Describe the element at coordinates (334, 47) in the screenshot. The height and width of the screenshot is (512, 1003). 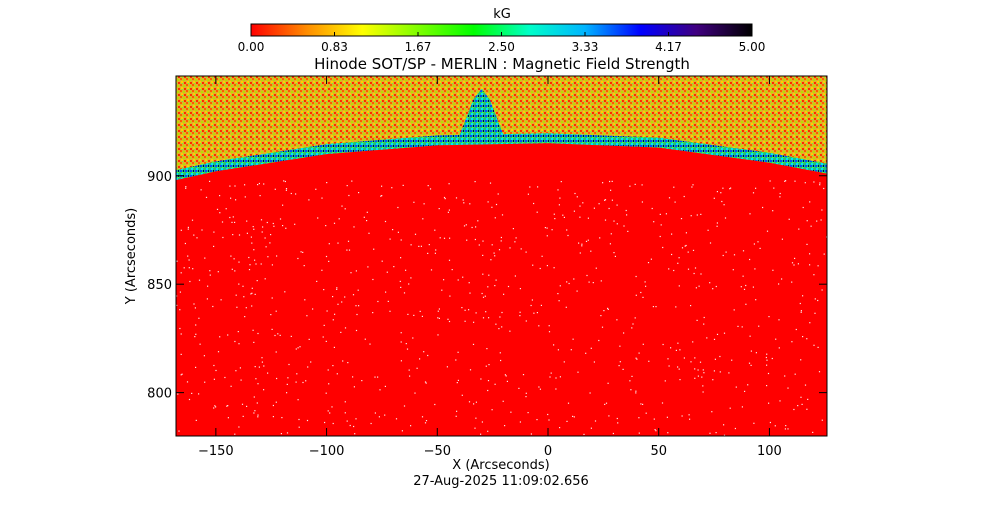
I see `colorbar-tick-label: 0.83` at that location.